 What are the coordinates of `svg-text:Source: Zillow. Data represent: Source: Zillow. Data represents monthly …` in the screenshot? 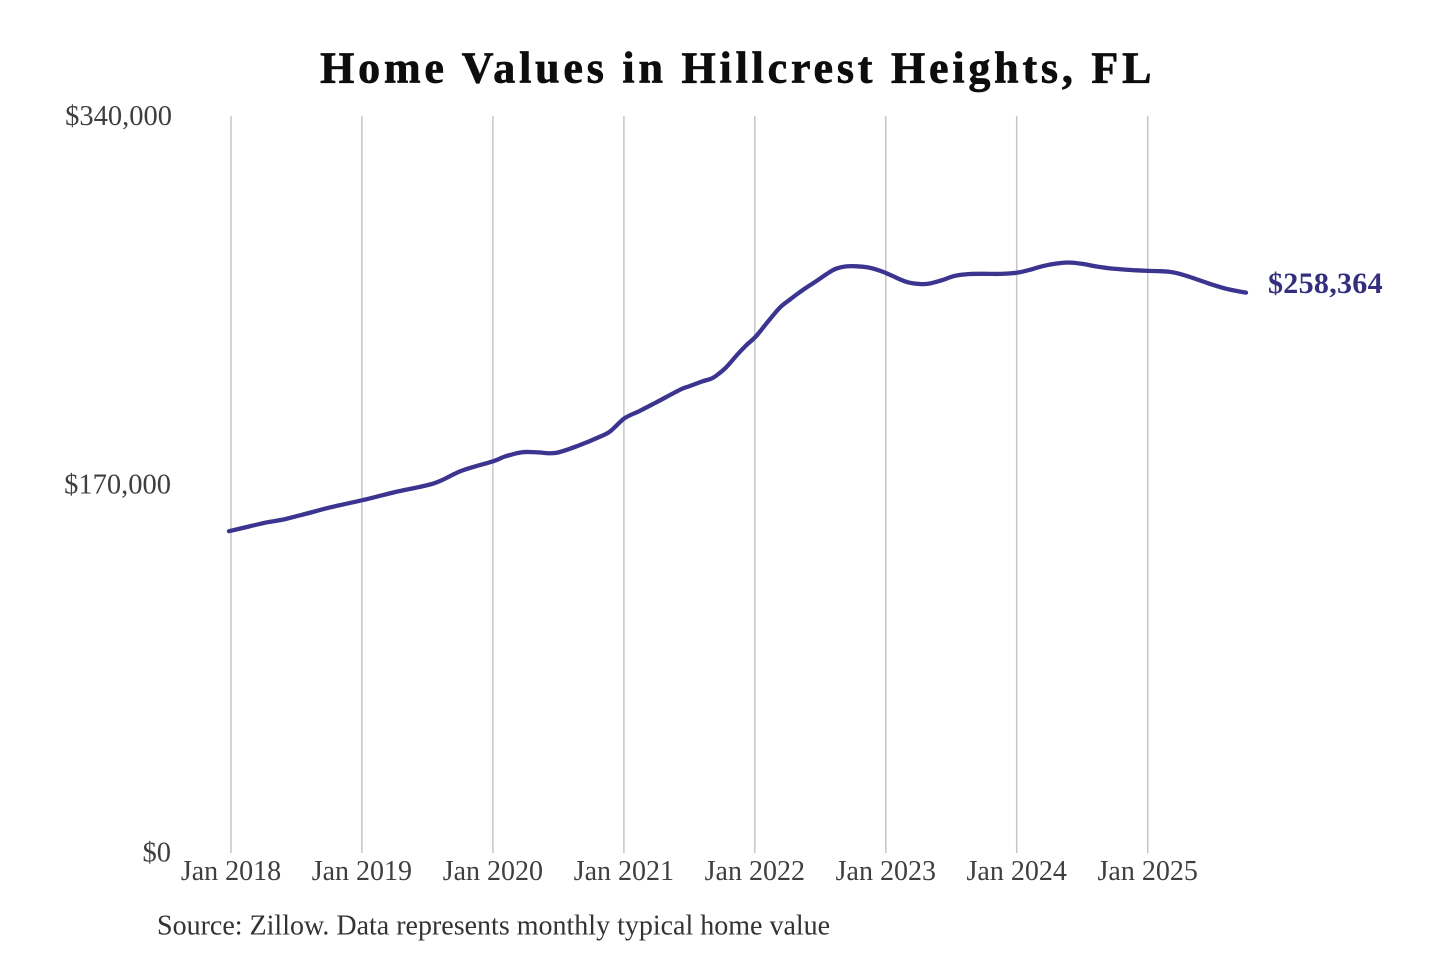 It's located at (493, 926).